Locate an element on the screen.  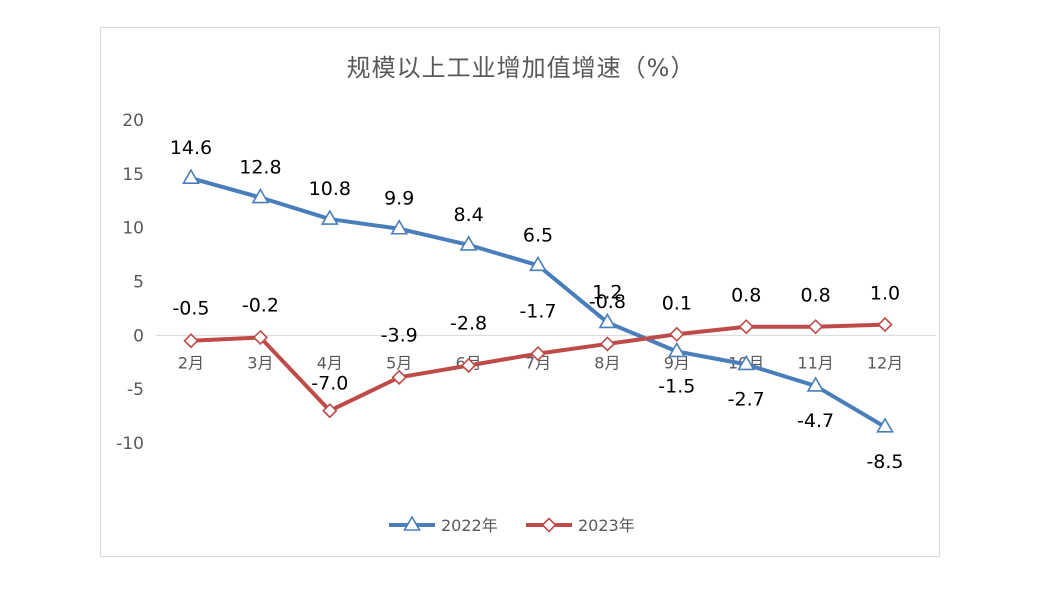
y-tick-label: 20 is located at coordinates (133, 121).